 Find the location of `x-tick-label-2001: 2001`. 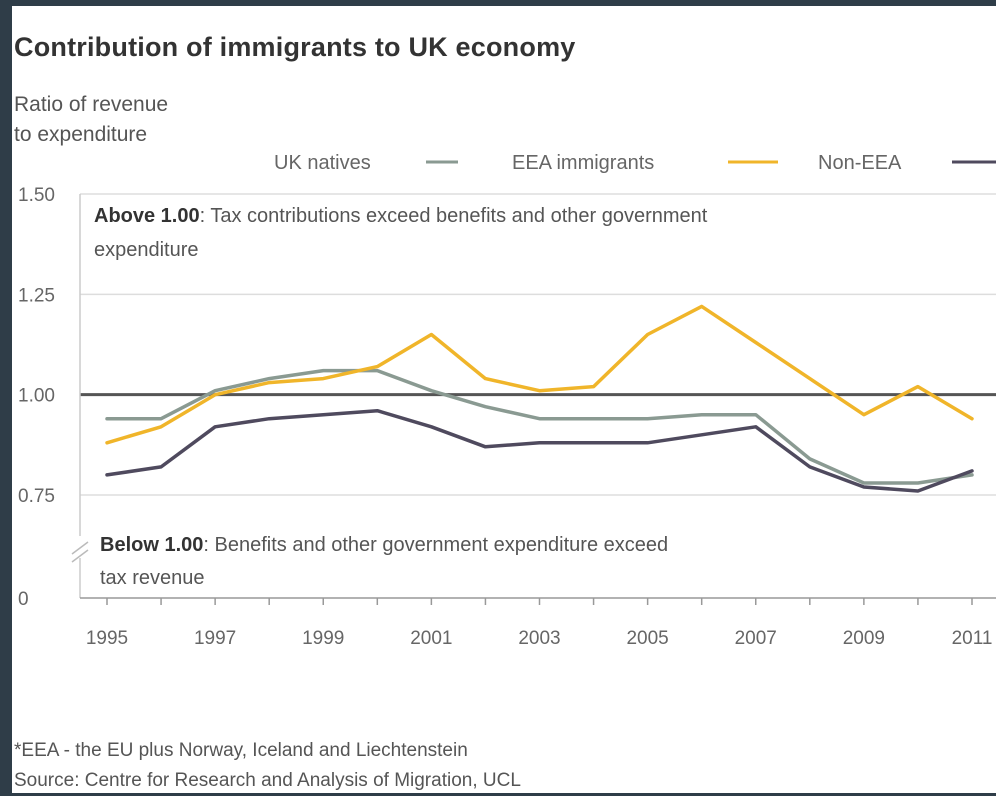

x-tick-label-2001: 2001 is located at coordinates (431, 638).